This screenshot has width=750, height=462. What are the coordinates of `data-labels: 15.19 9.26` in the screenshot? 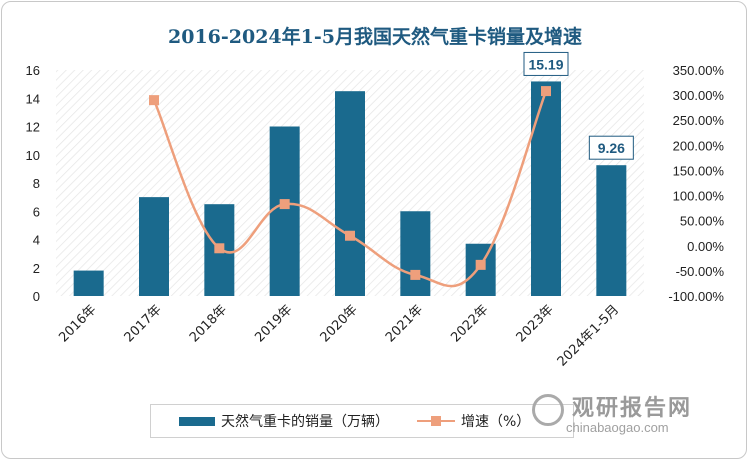 It's located at (578, 105).